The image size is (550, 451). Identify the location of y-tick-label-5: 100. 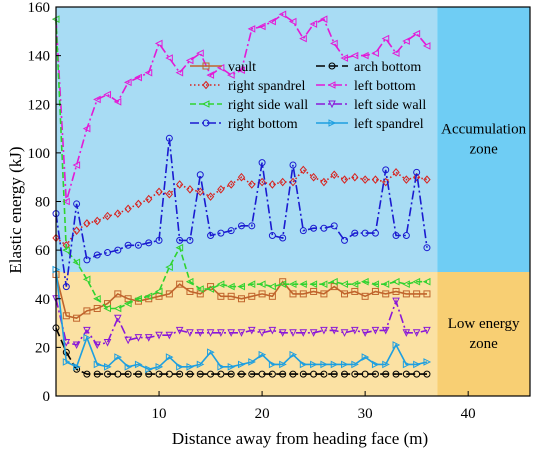
(39, 154).